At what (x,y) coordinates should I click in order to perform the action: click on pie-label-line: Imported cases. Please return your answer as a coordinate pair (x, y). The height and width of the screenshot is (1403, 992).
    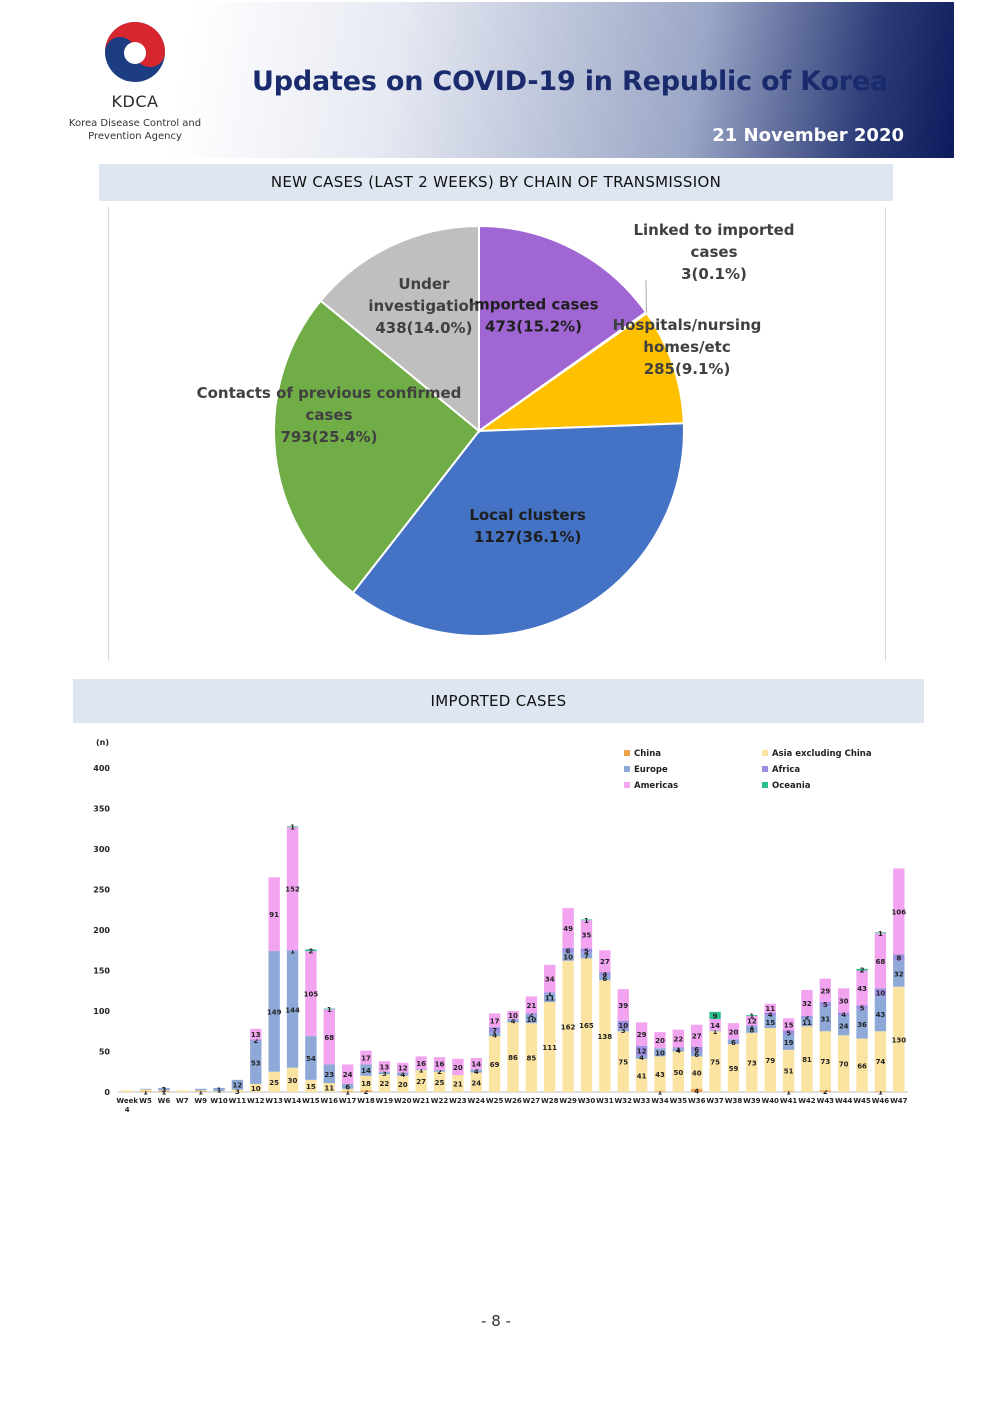
    Looking at the image, I should click on (534, 304).